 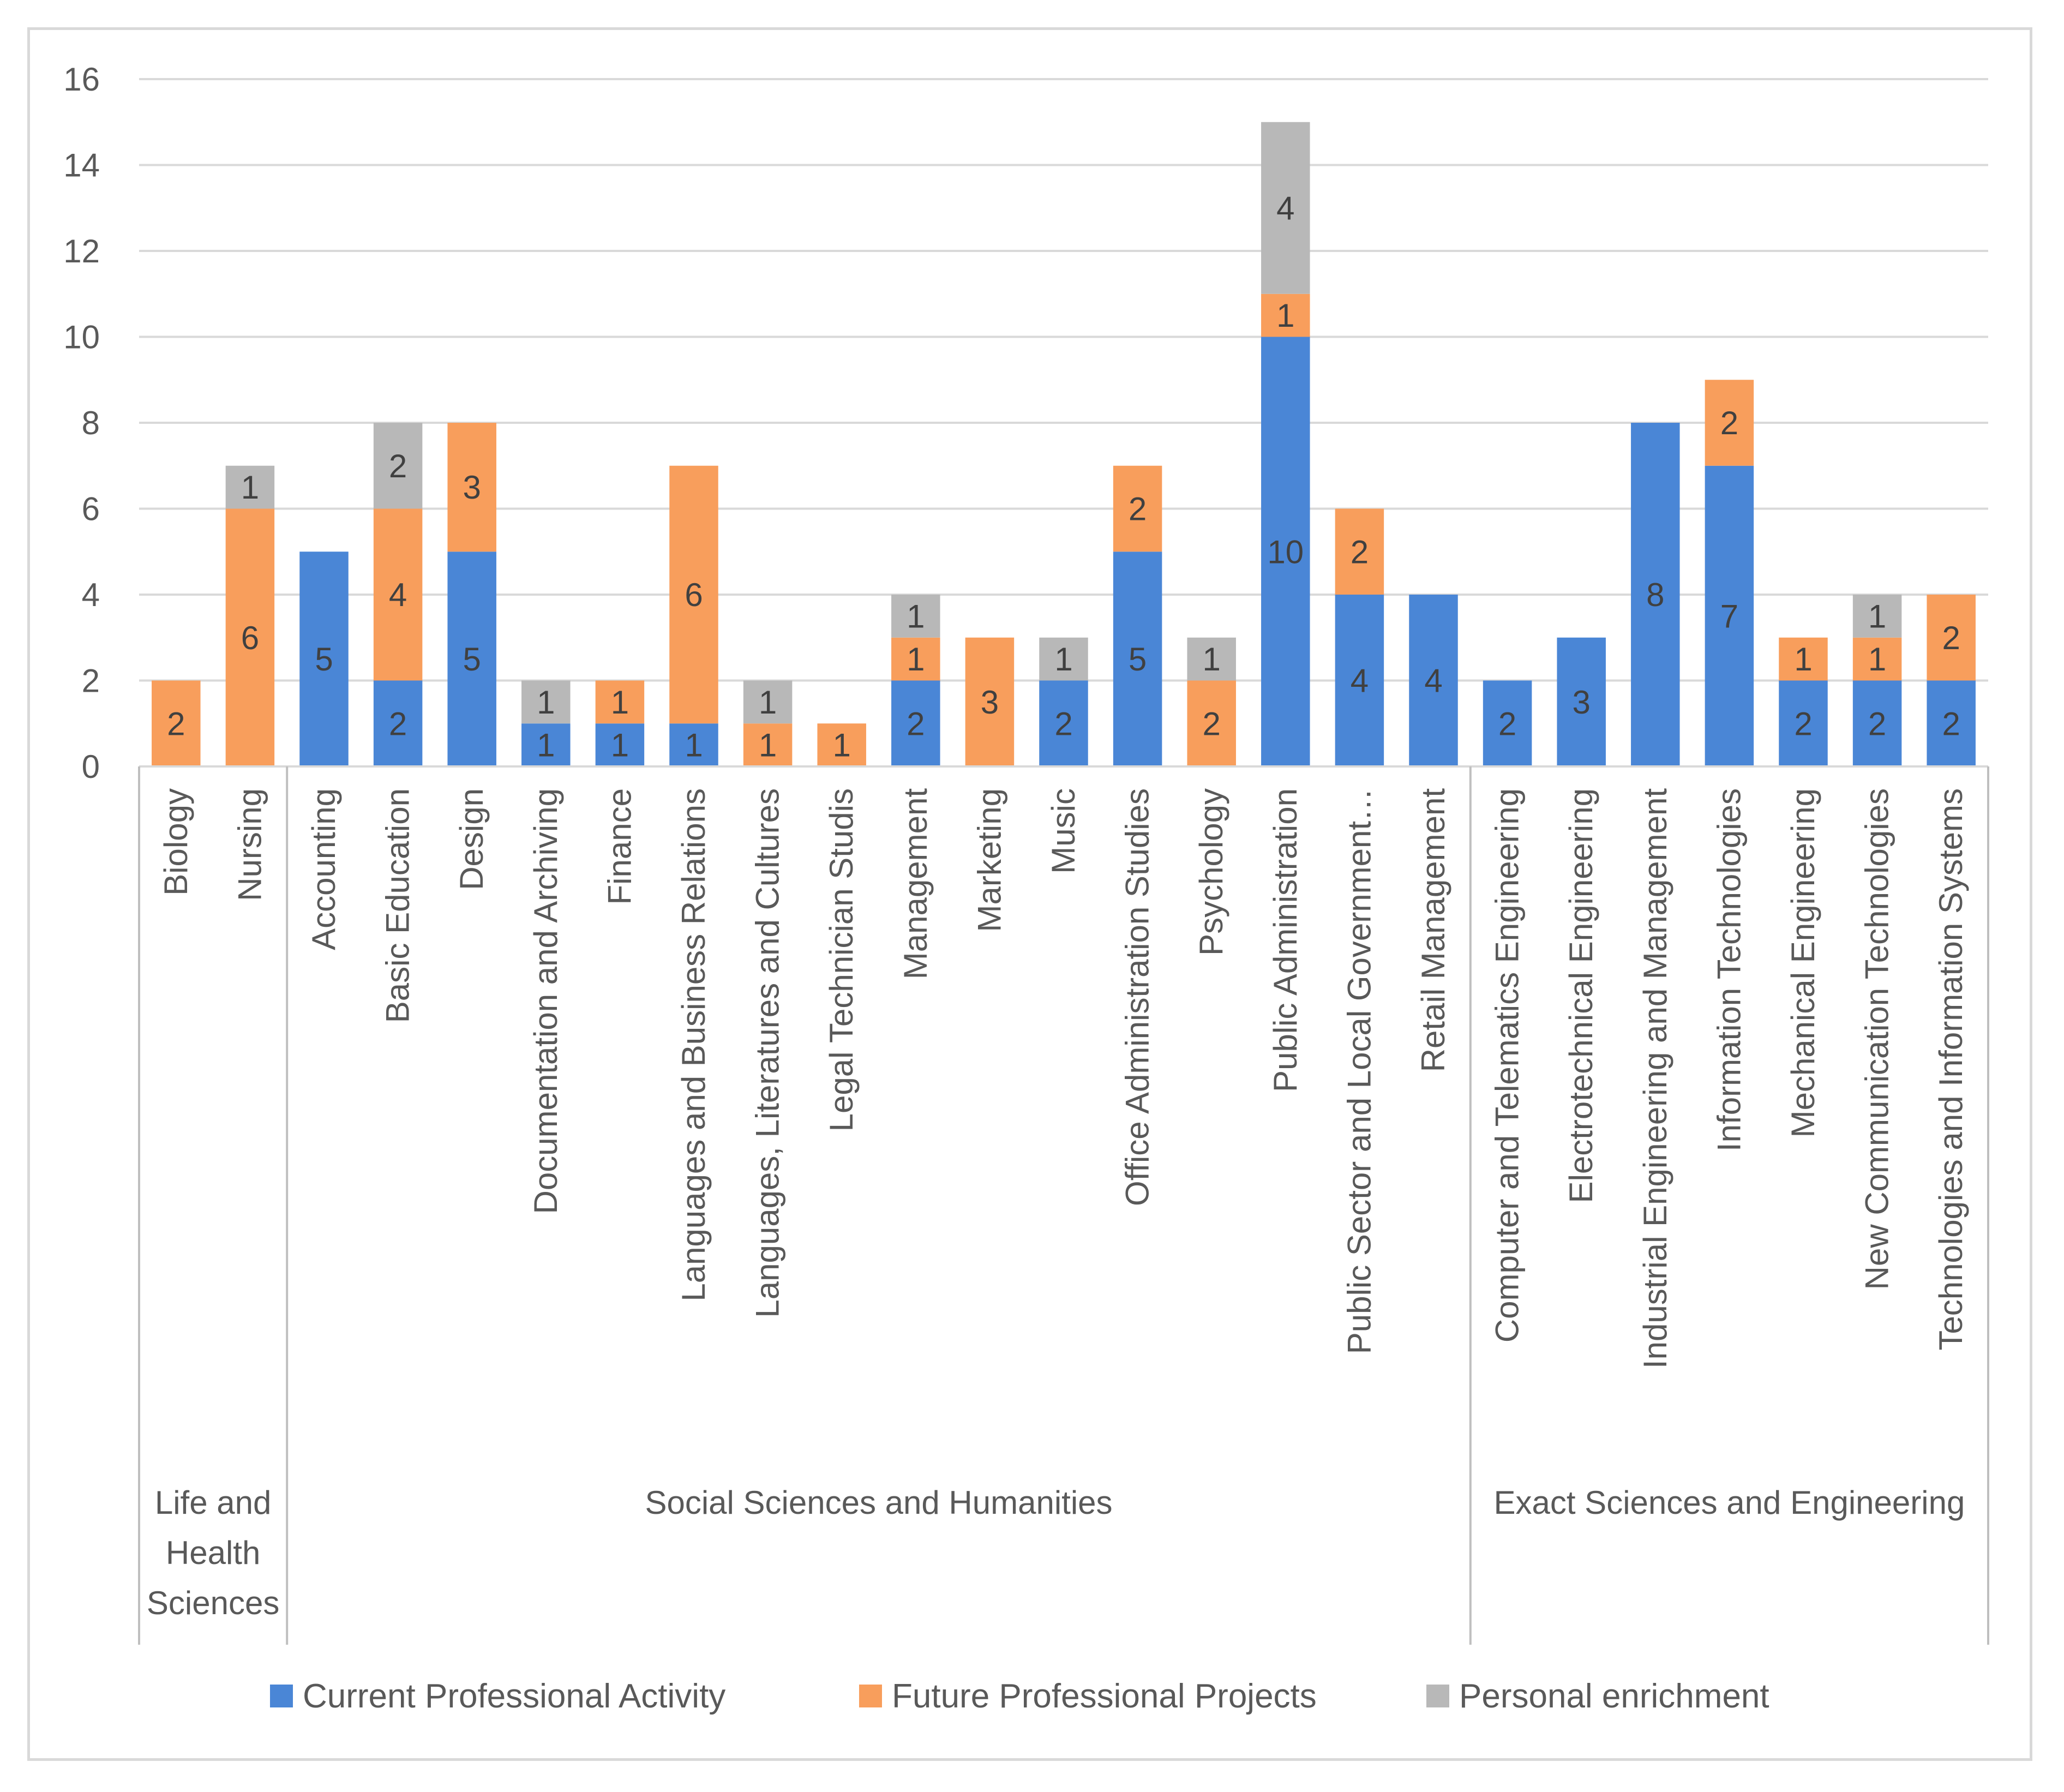 What do you see at coordinates (323, 869) in the screenshot?
I see `category-label: Accounting` at bounding box center [323, 869].